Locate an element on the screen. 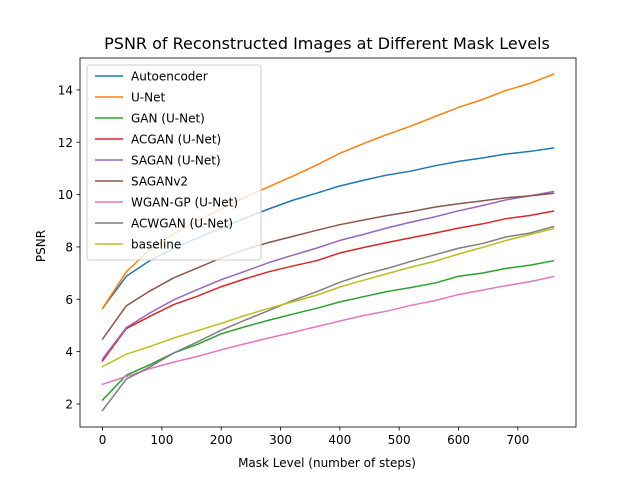 Image resolution: width=640 pixels, height=480 pixels. y-tick-label: 14 is located at coordinates (65, 90).